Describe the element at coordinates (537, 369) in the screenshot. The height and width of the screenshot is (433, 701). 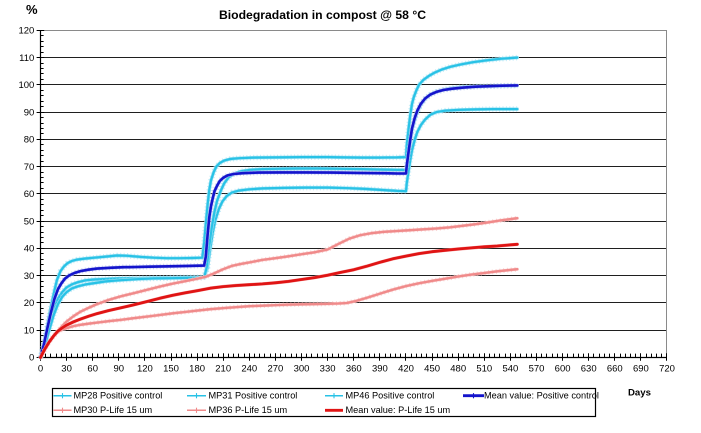
I see `svg-text: 570` at that location.